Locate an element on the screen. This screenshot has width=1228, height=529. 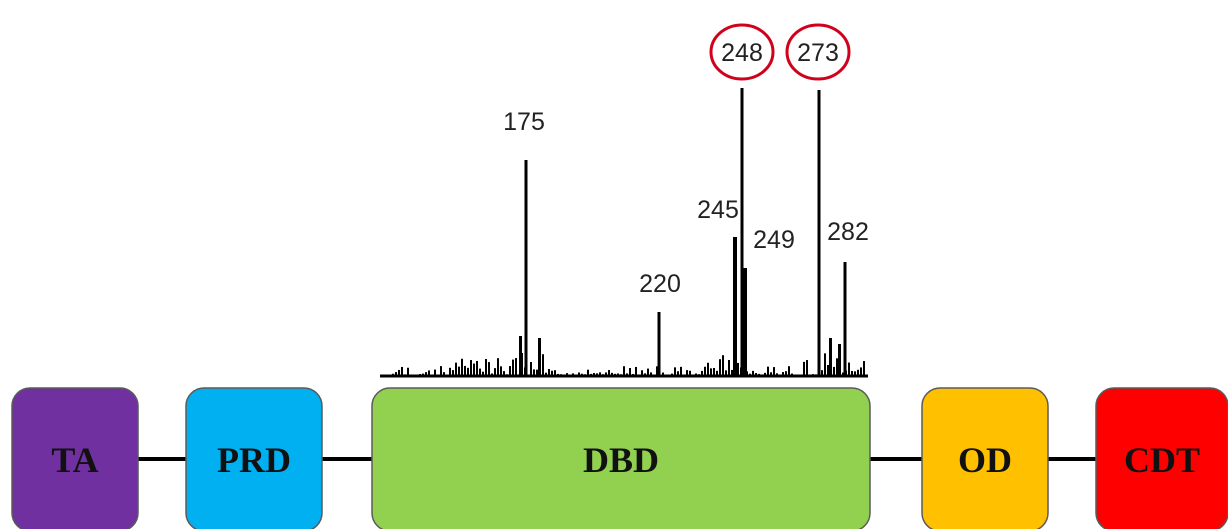
domain-prd-label: PRD is located at coordinates (254, 460).